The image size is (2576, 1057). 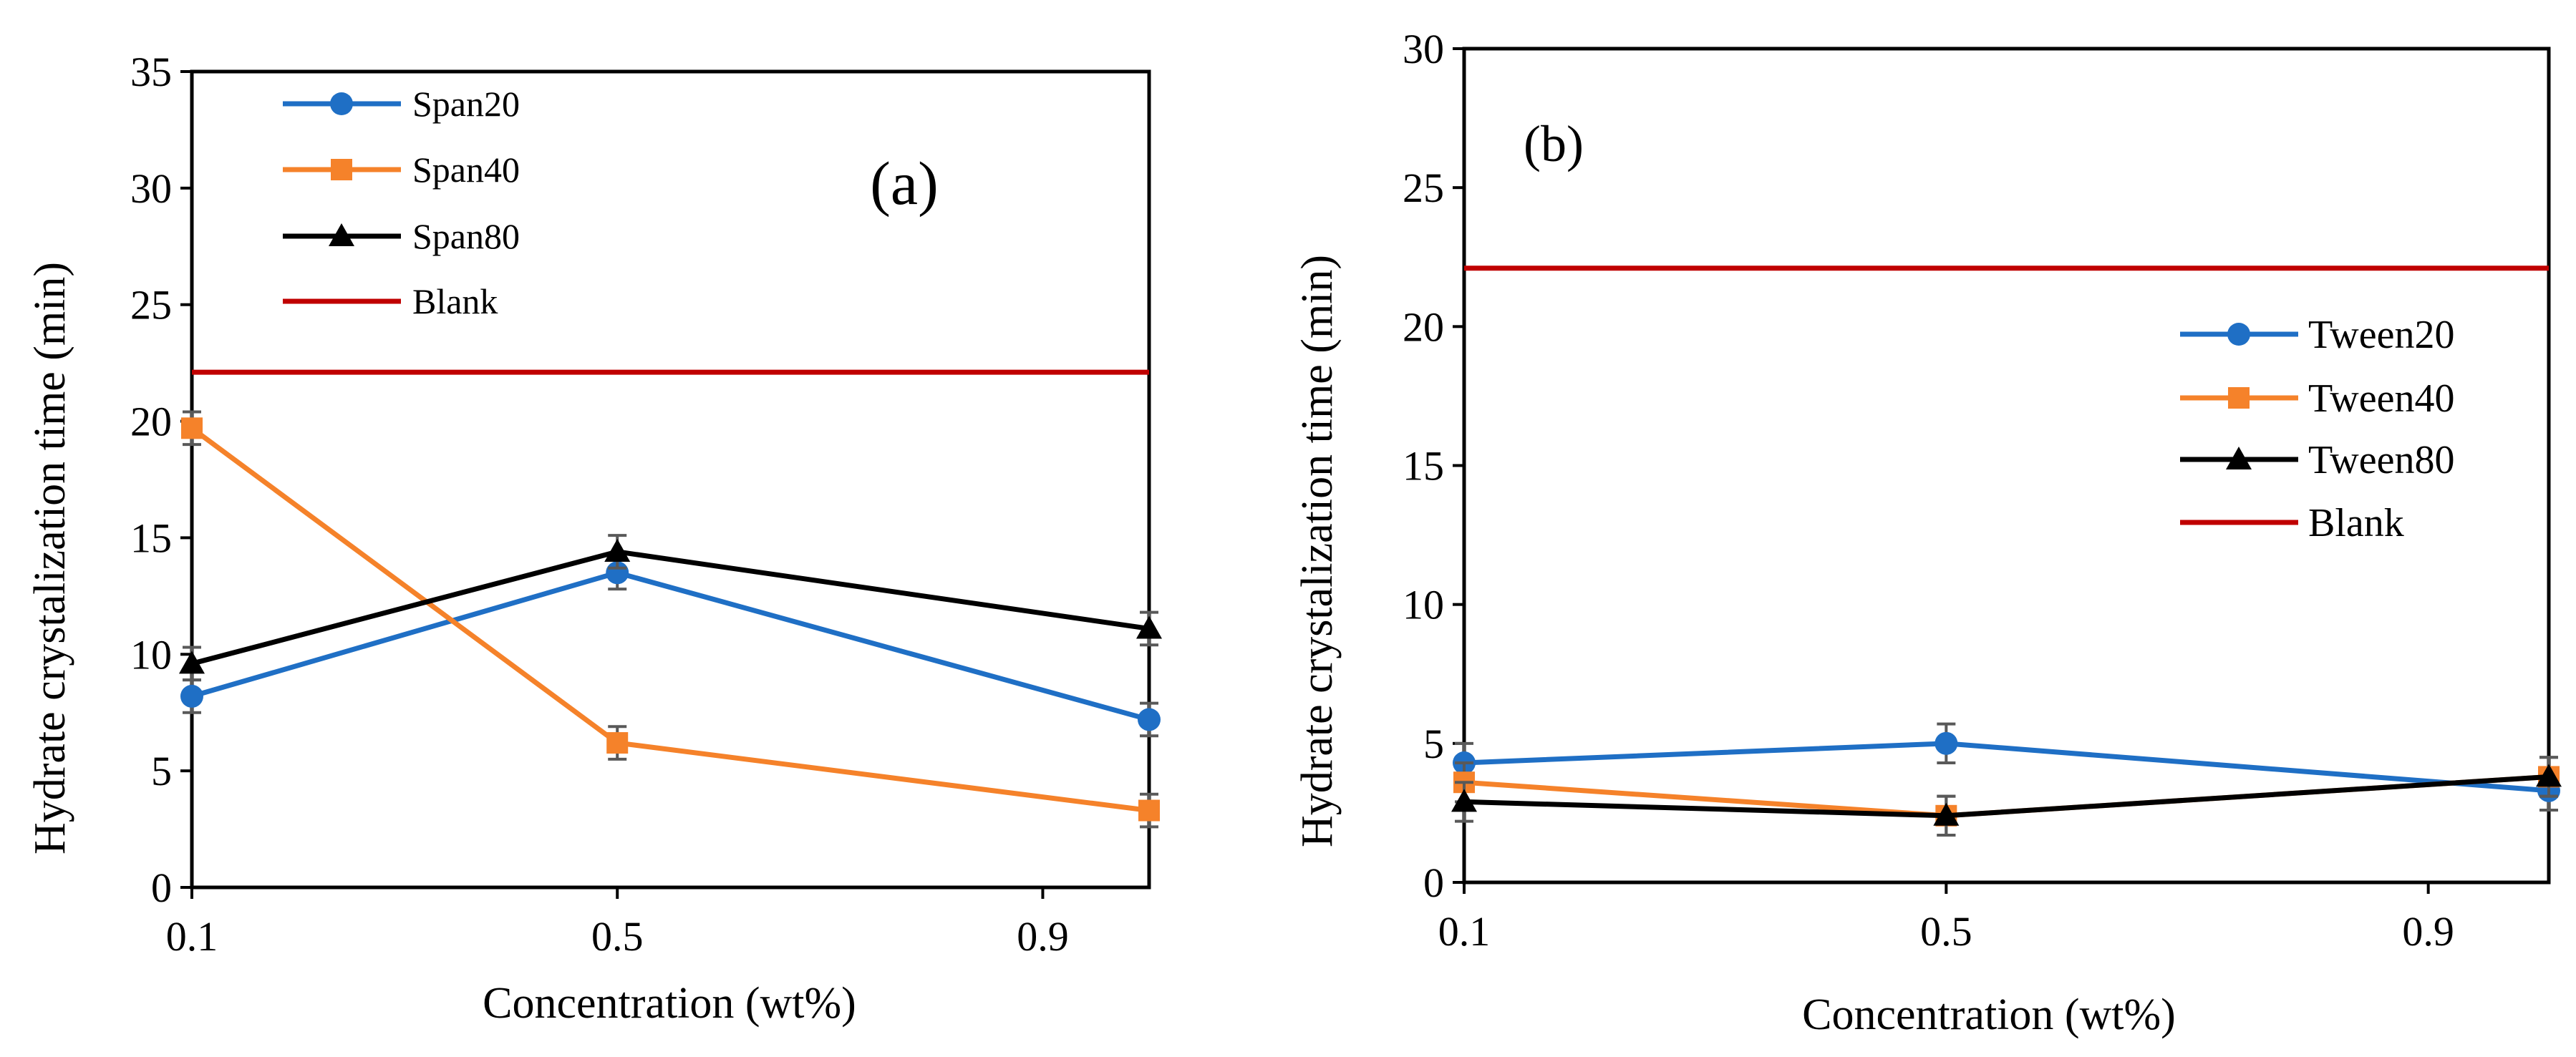 What do you see at coordinates (2007, 796) in the screenshot?
I see `series-line-tween80` at bounding box center [2007, 796].